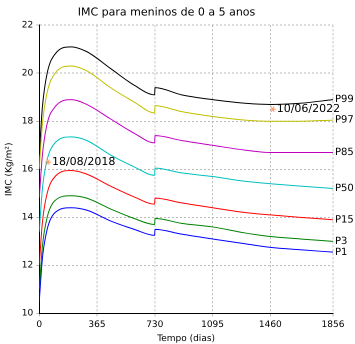 The width and height of the screenshot is (355, 344). Describe the element at coordinates (212, 325) in the screenshot. I see `x-tick-label: 1095` at that location.